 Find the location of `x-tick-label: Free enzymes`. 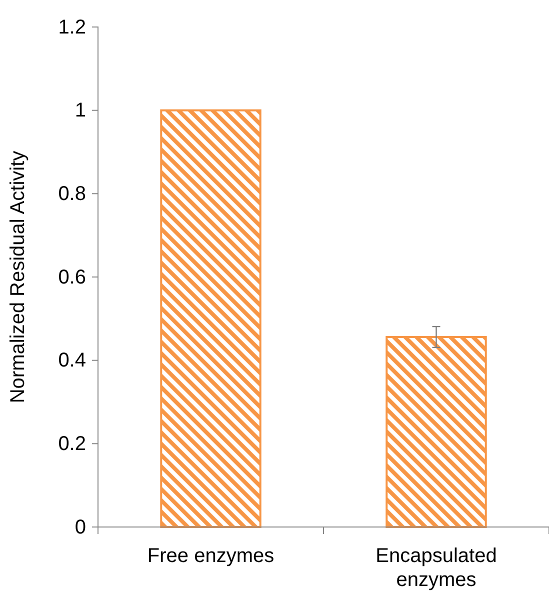

x-tick-label: Free enzymes is located at coordinates (210, 556).